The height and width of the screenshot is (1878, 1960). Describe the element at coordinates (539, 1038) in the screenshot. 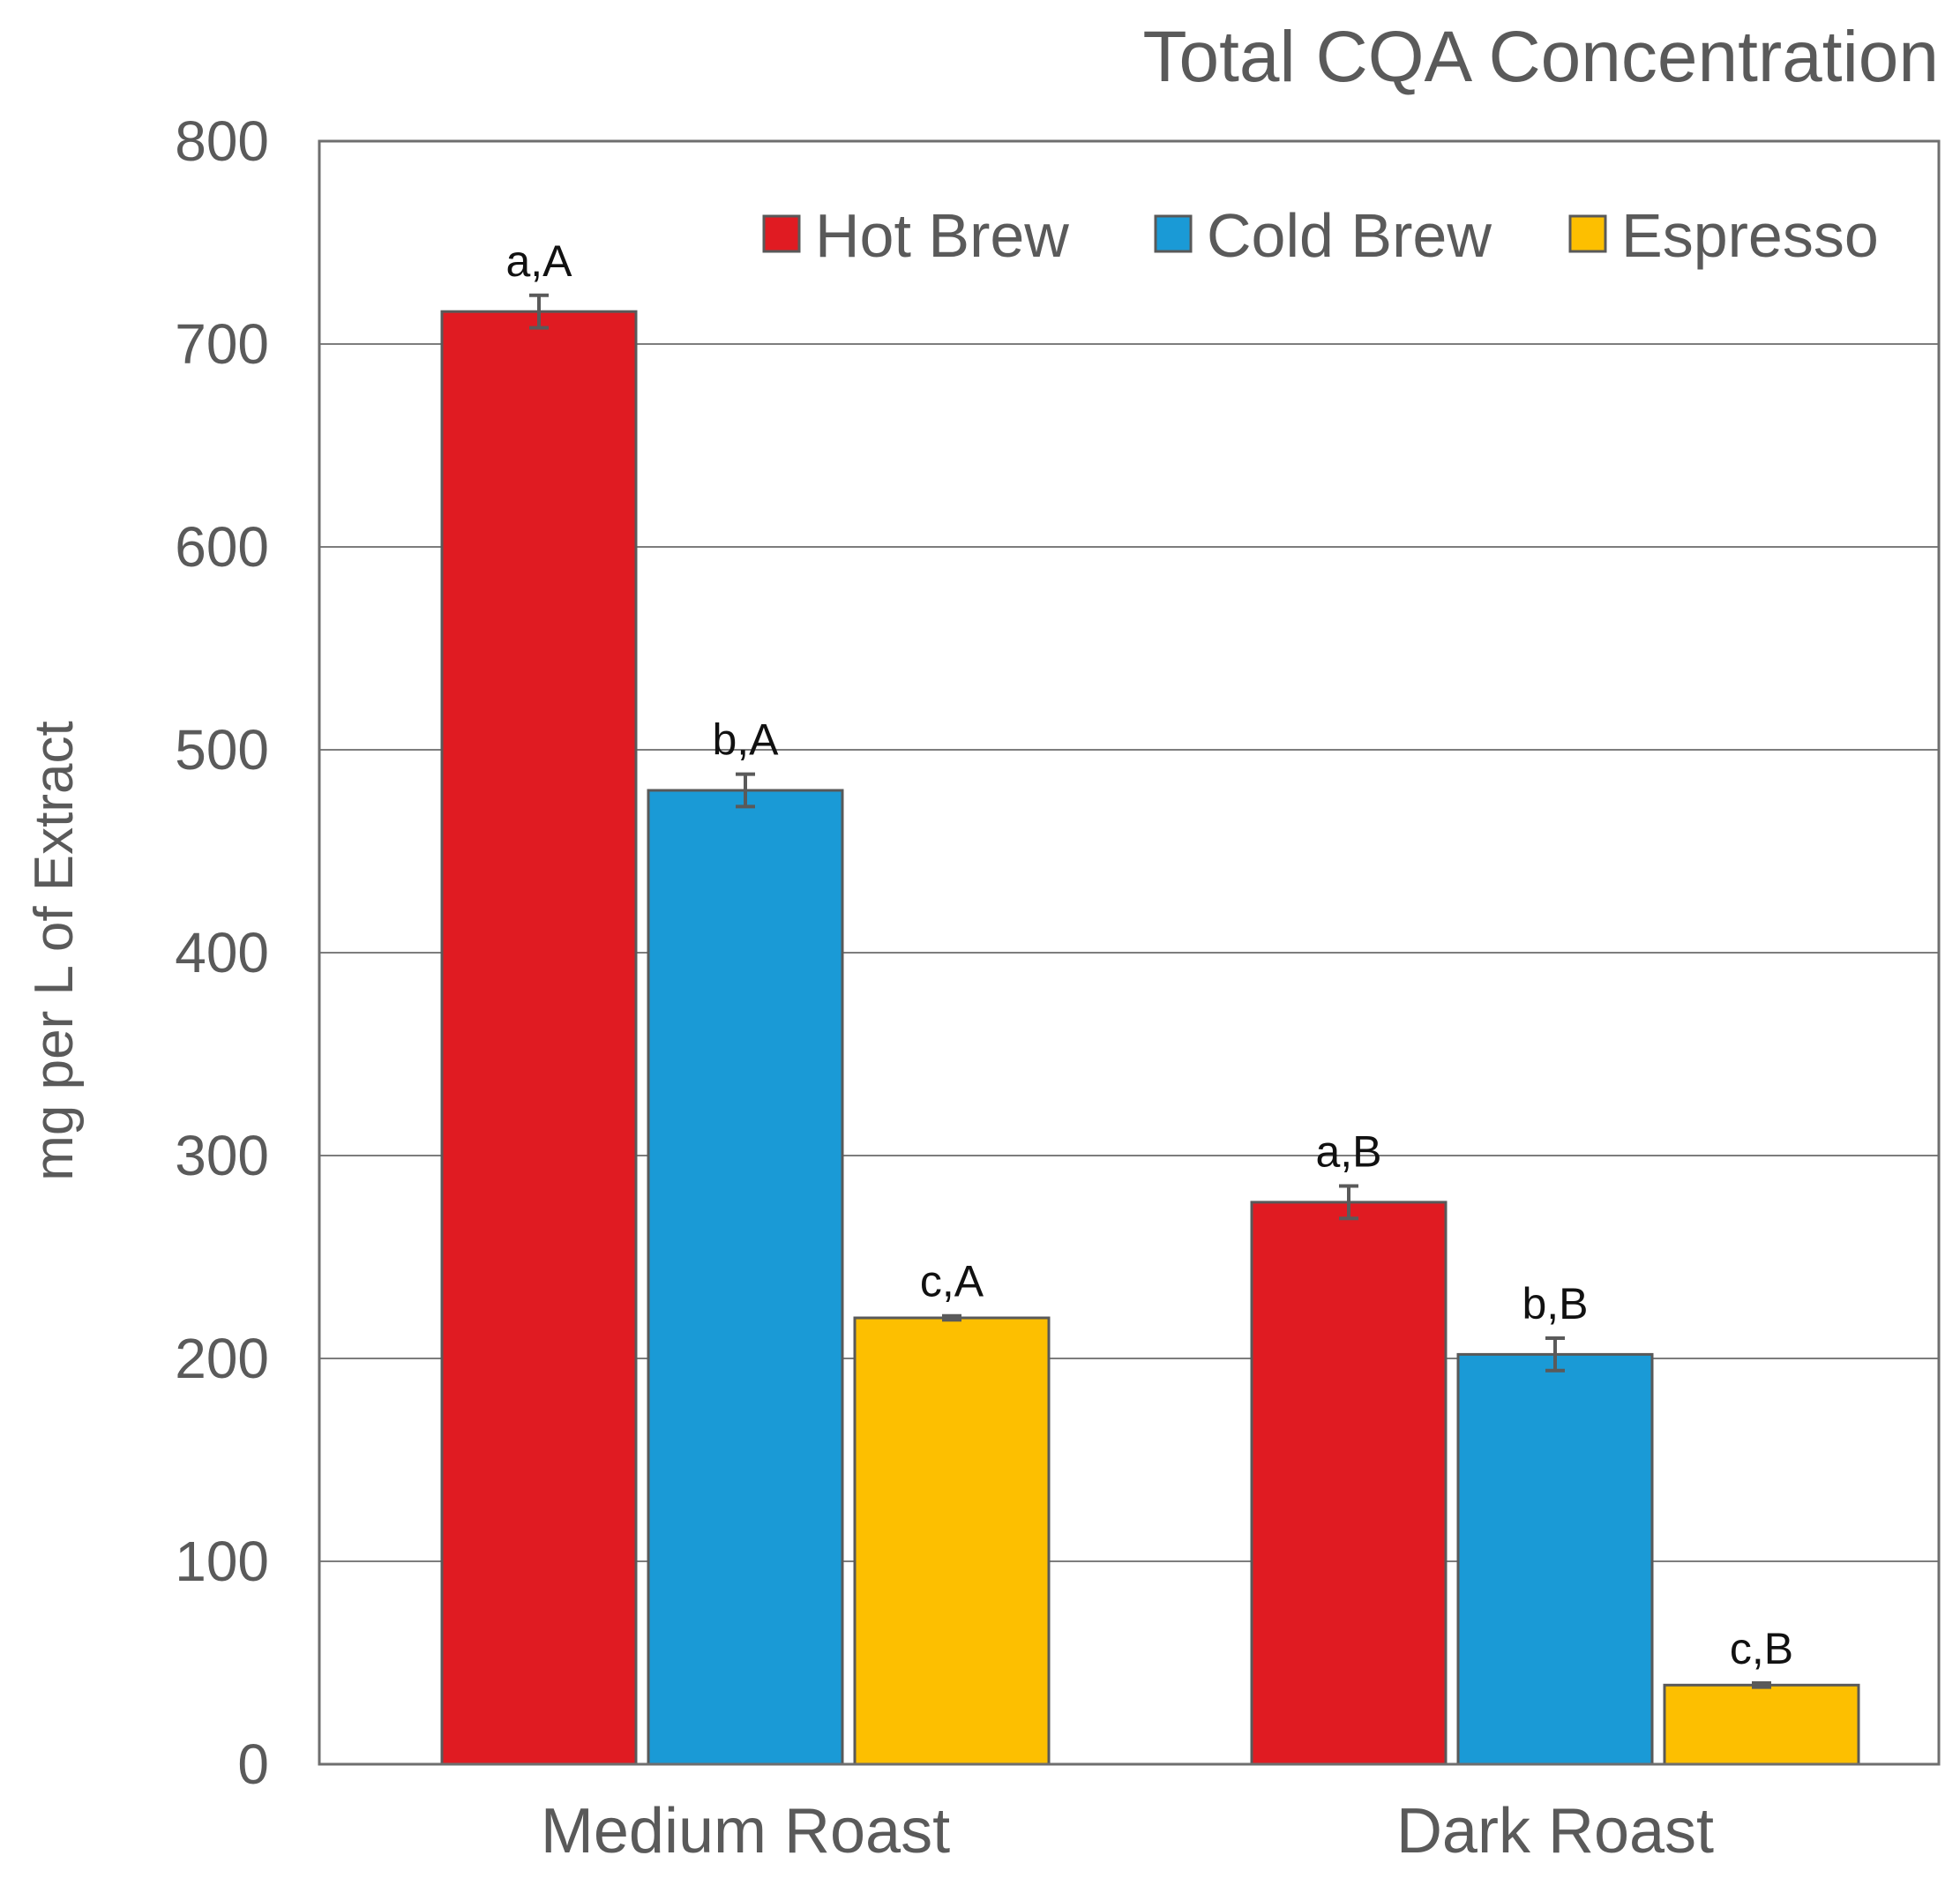

I see `bar-hot-brew-medium-roast` at that location.